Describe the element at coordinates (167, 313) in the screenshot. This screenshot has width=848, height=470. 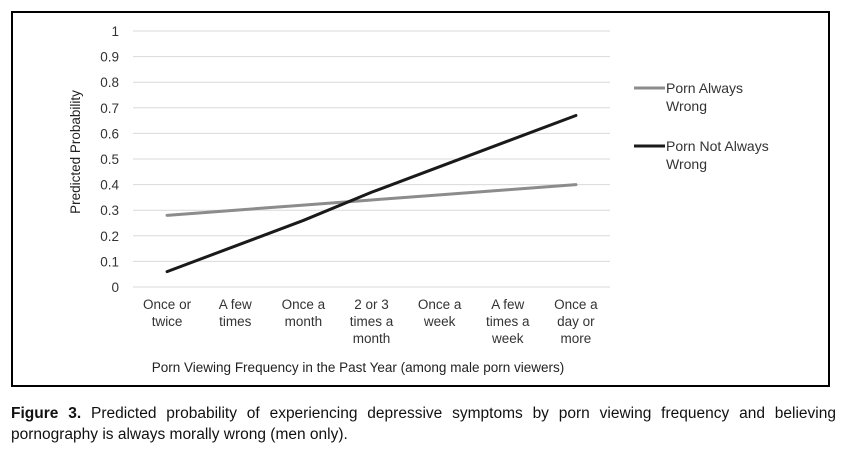
I see `x-tick-label: Once or twice` at that location.